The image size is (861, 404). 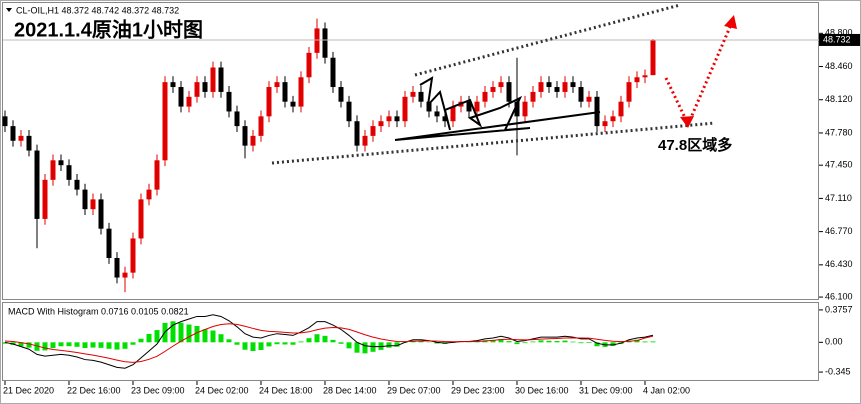 I want to click on y-tick-label: 47.450, so click(x=839, y=165).